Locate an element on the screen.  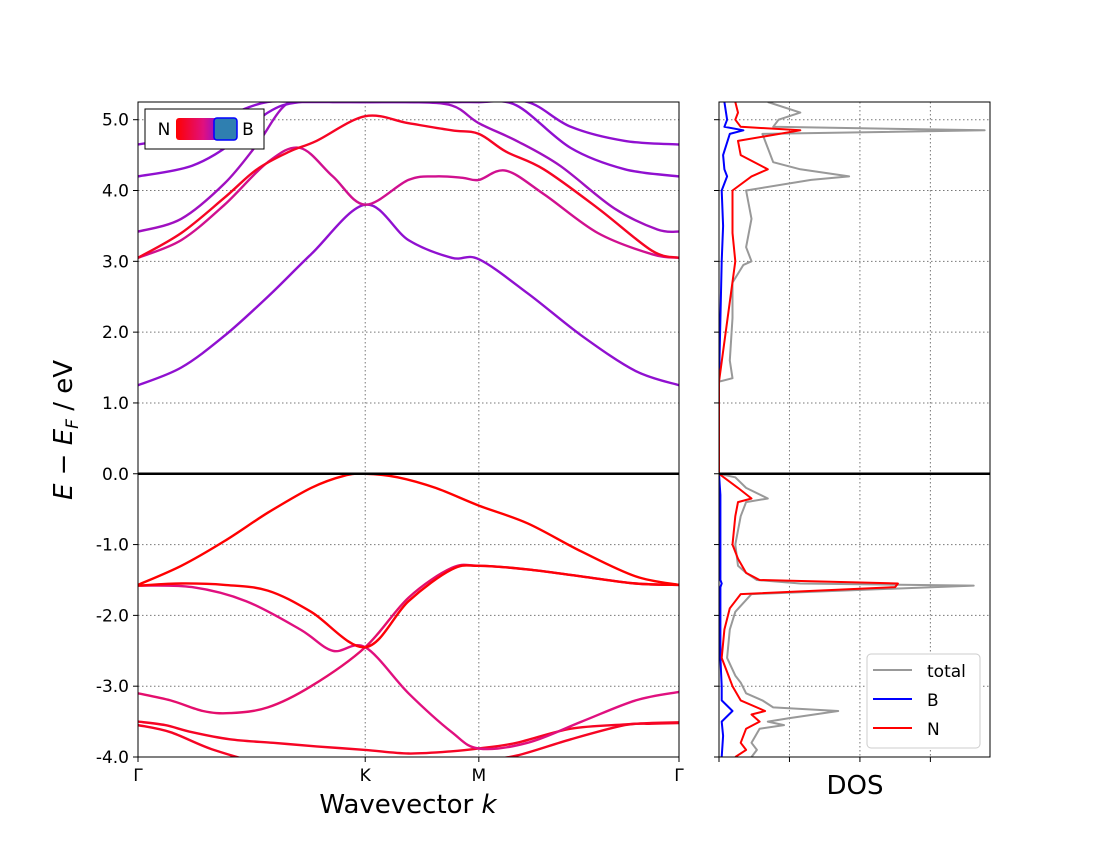
band-y-tick-label: -2.0 is located at coordinates (112, 616).